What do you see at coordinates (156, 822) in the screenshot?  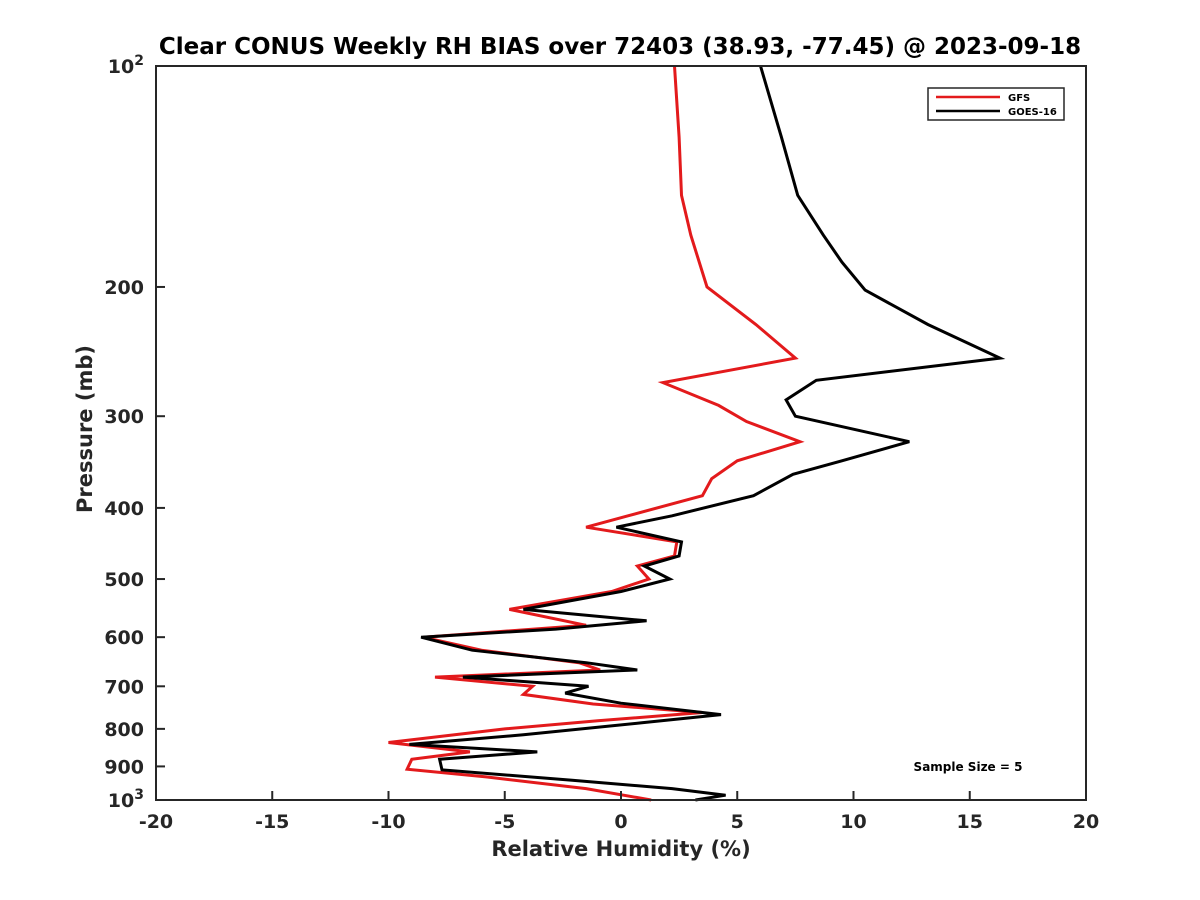 I see `x-tick-label: -20` at bounding box center [156, 822].